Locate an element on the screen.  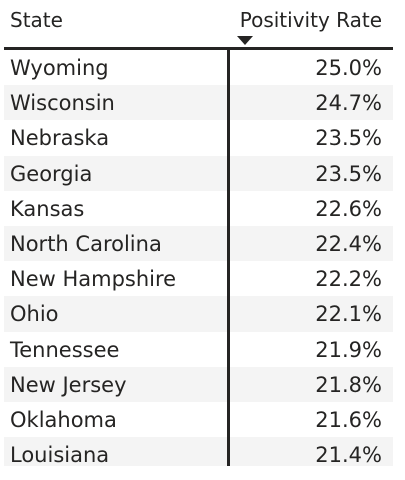
cell-state: North Carolina is located at coordinates (86, 243).